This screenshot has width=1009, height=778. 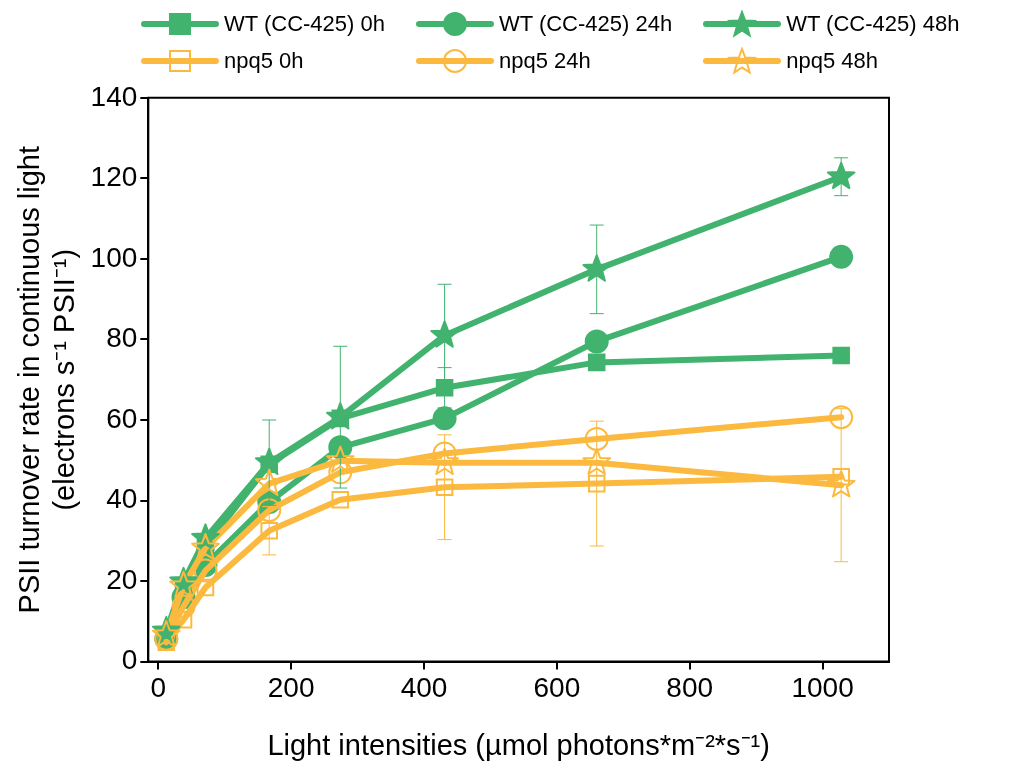 What do you see at coordinates (832, 60) in the screenshot?
I see `legend-label: npq5 48h` at bounding box center [832, 60].